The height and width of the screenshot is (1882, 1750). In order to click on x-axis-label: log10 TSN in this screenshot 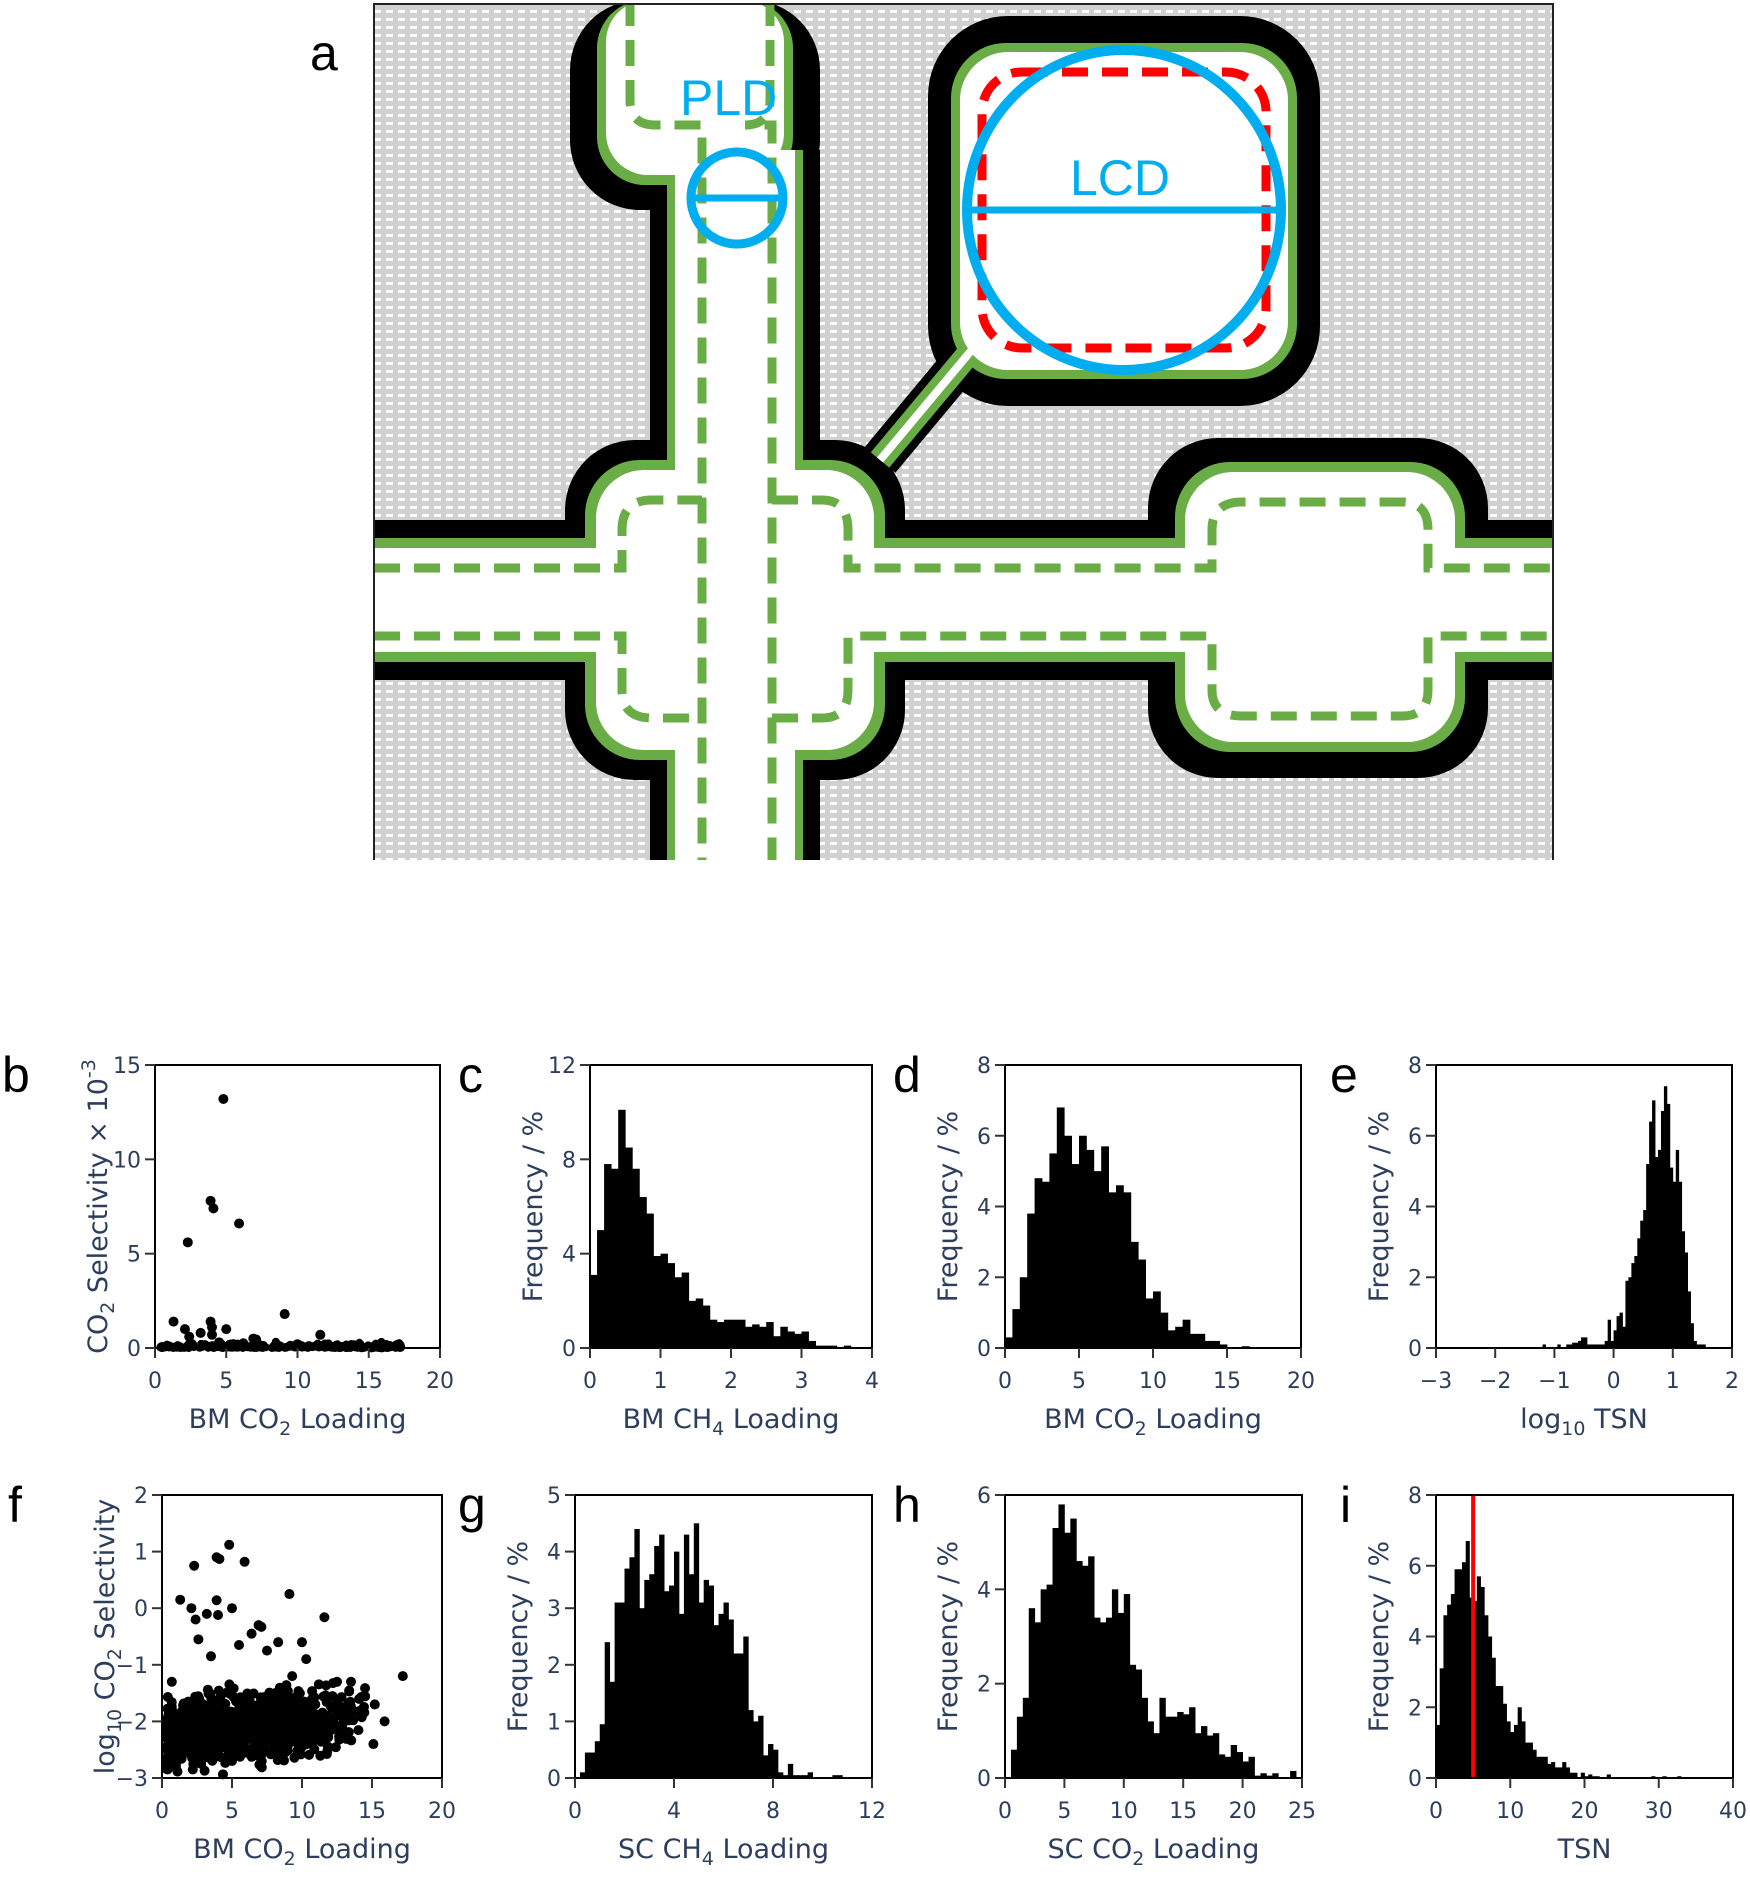, I will do `click(1584, 1422)`.